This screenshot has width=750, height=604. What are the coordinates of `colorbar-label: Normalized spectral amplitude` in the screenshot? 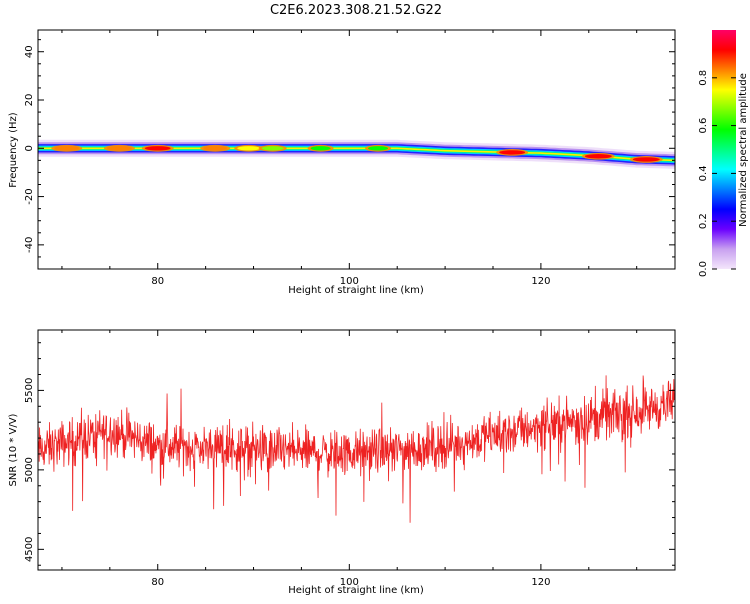 It's located at (743, 150).